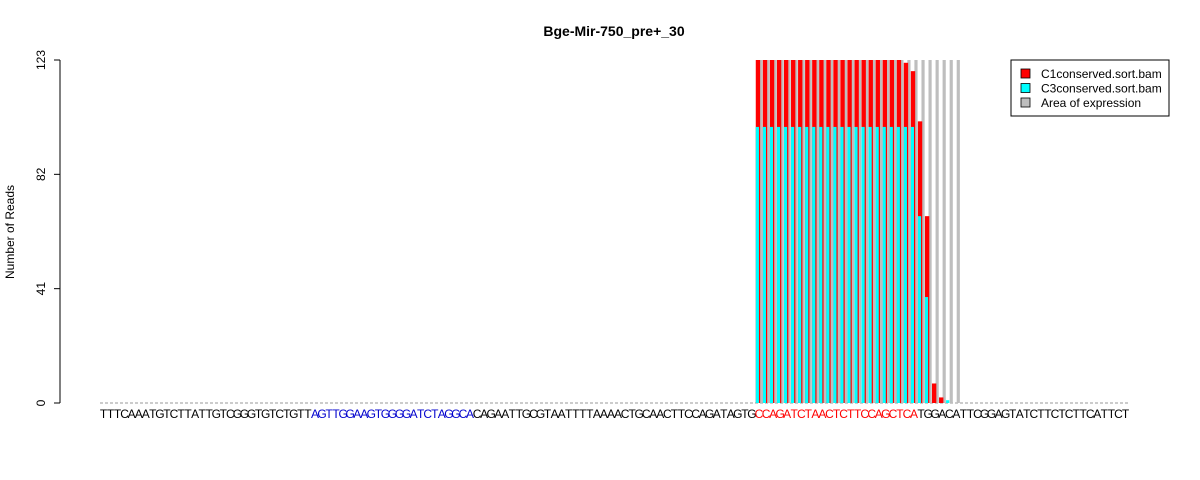 This screenshot has height=480, width=1200. Describe the element at coordinates (1101, 89) in the screenshot. I see `legend-label: C3conserved.sort.bam` at that location.